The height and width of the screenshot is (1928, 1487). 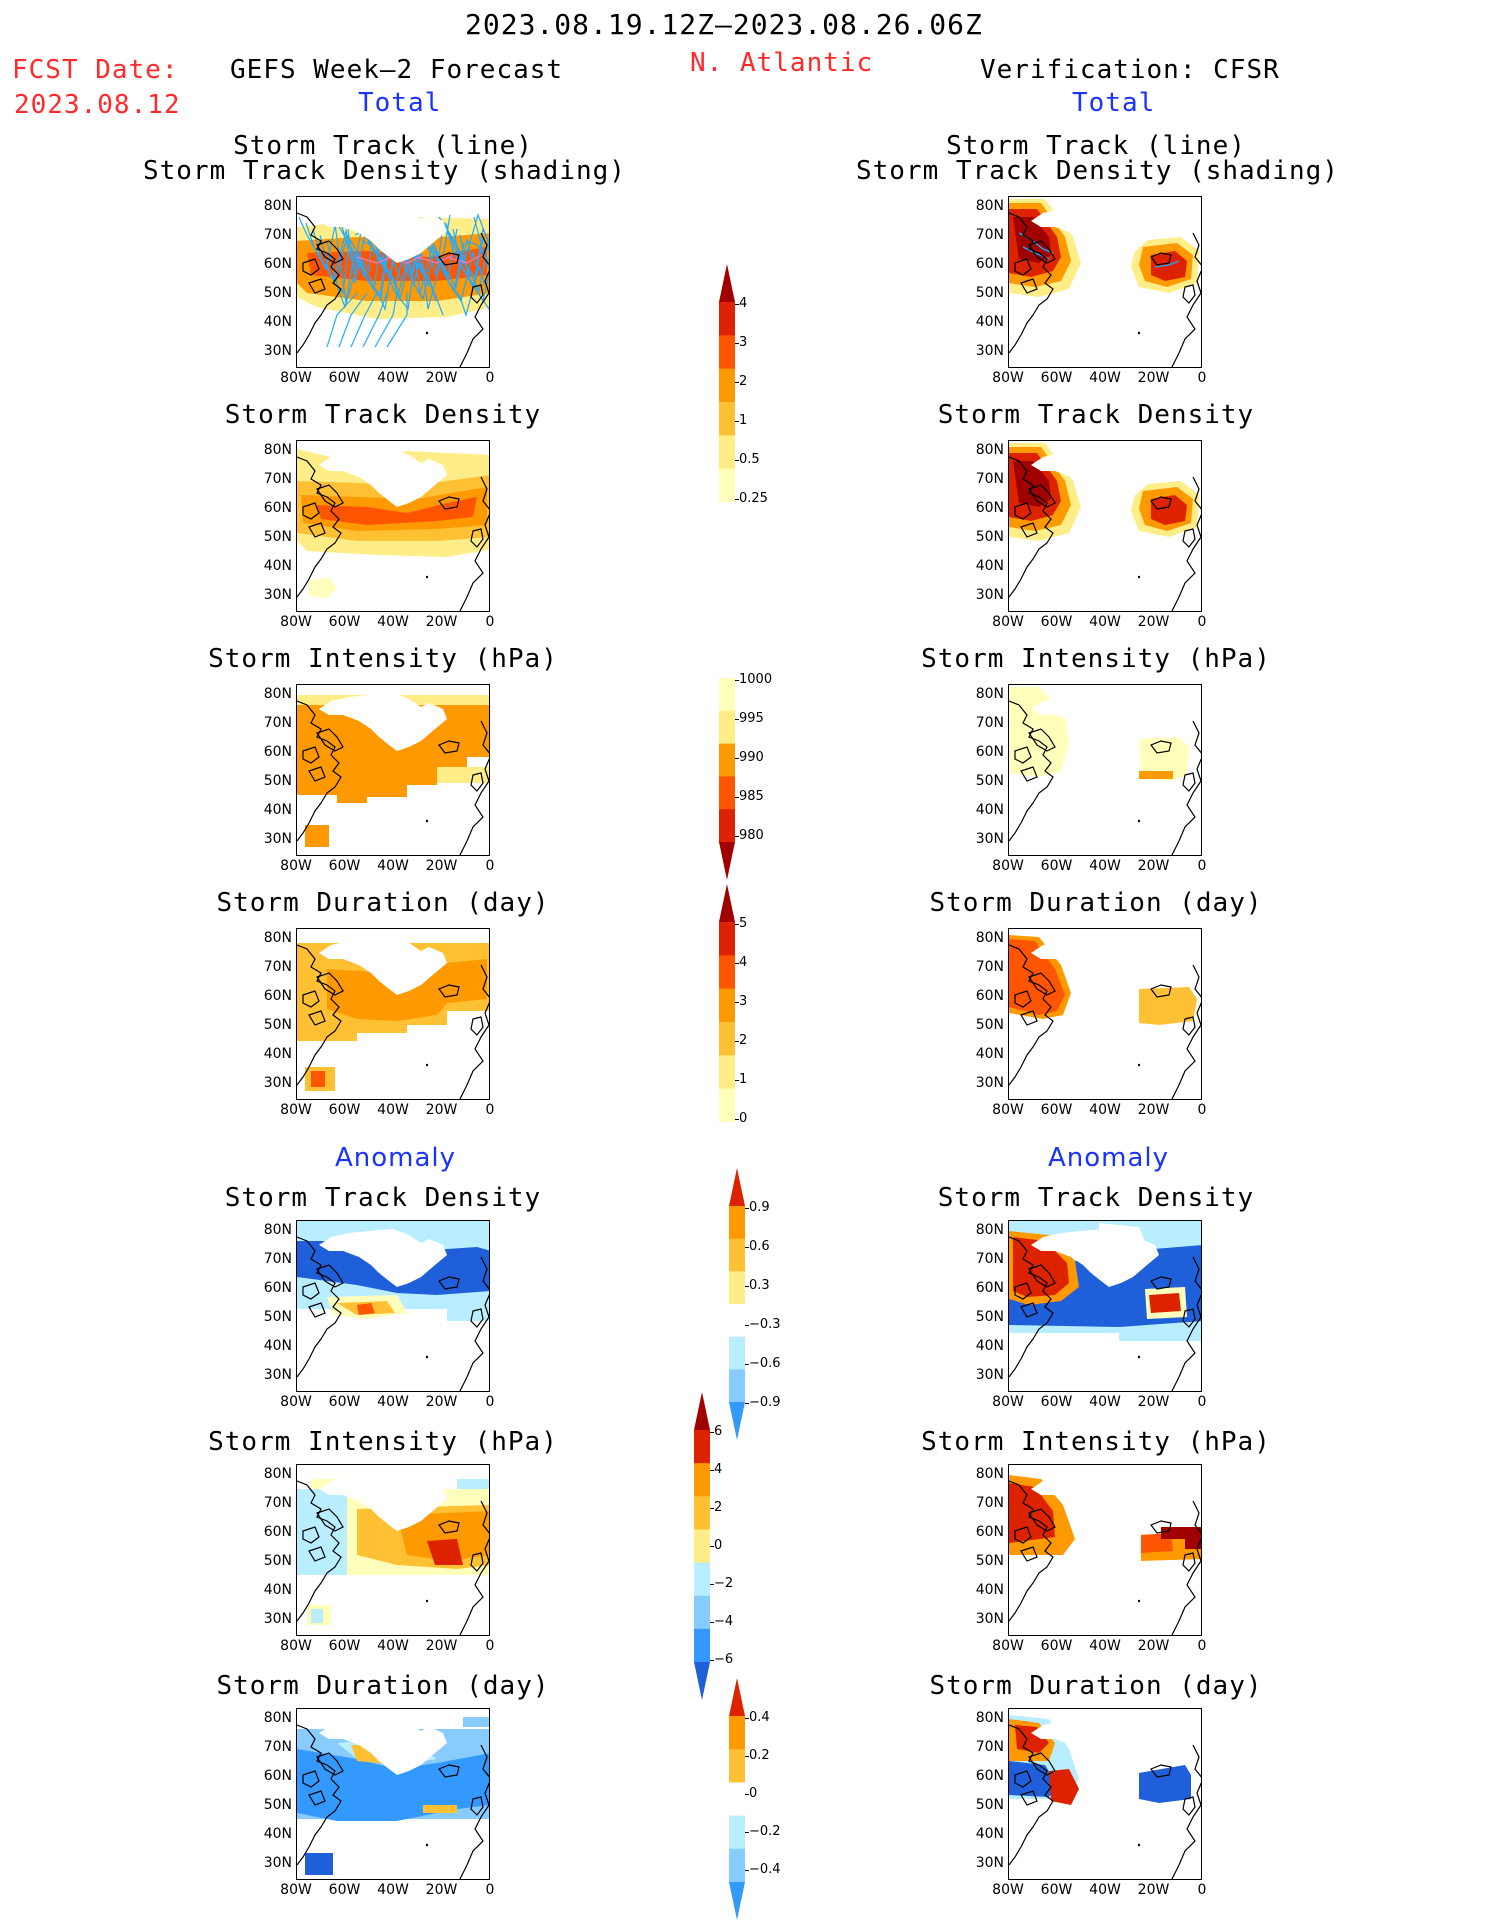 What do you see at coordinates (724, 1621) in the screenshot?
I see `colorbar-label: −4` at bounding box center [724, 1621].